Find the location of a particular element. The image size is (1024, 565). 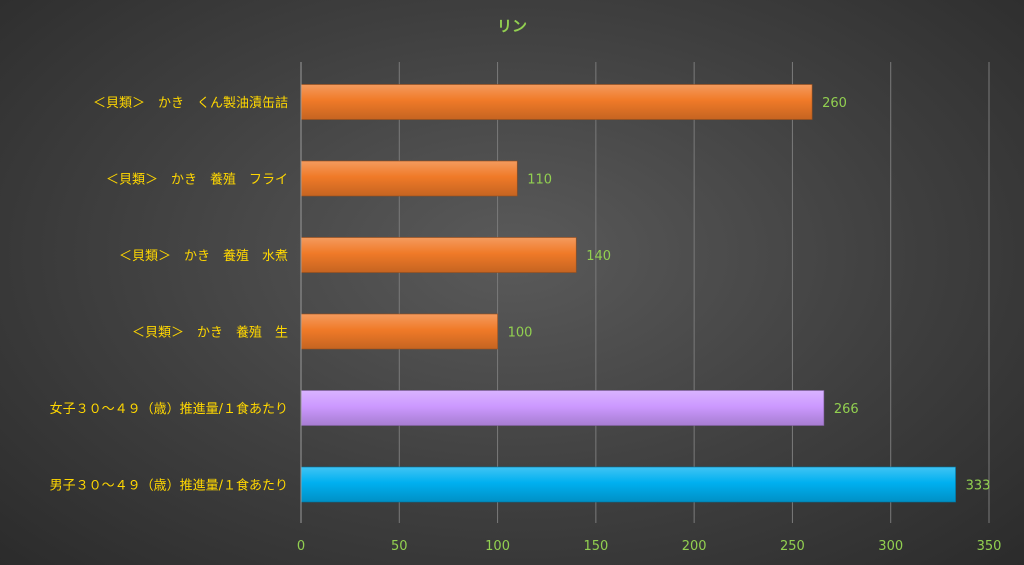

category-label: 女子３０～４９（歳）推進量/１食あたり is located at coordinates (169, 409).